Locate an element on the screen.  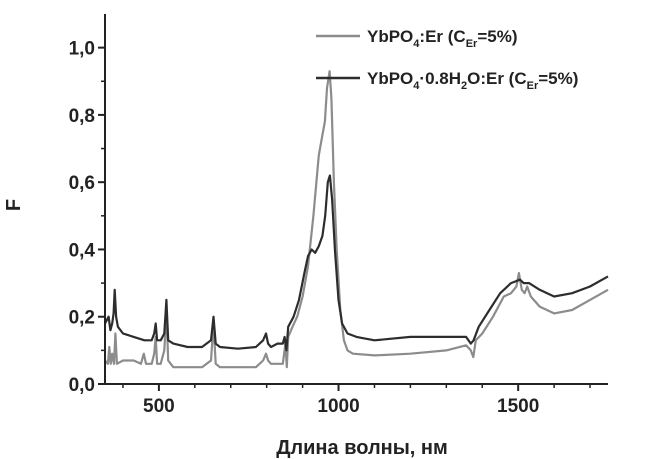
x-tick-label: 1000 is located at coordinates (338, 406).